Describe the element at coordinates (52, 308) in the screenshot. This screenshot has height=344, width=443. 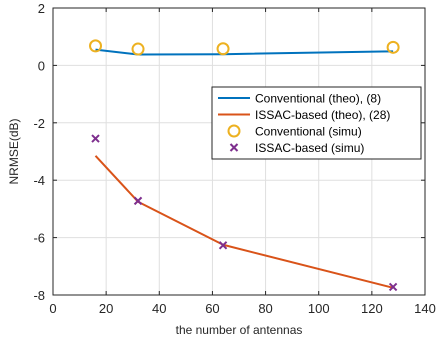
I see `x-tick-label: 0` at that location.